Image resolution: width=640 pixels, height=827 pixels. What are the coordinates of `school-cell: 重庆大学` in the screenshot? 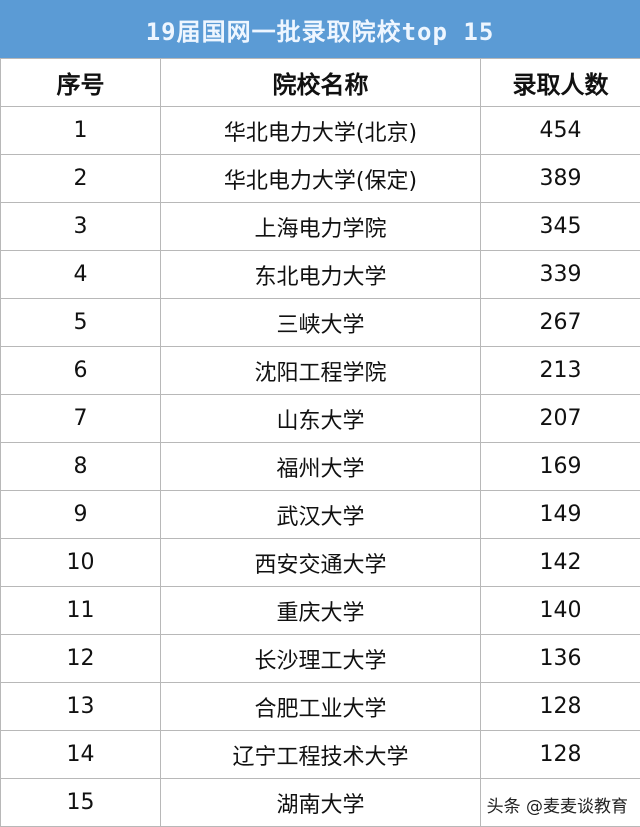 It's located at (320, 610).